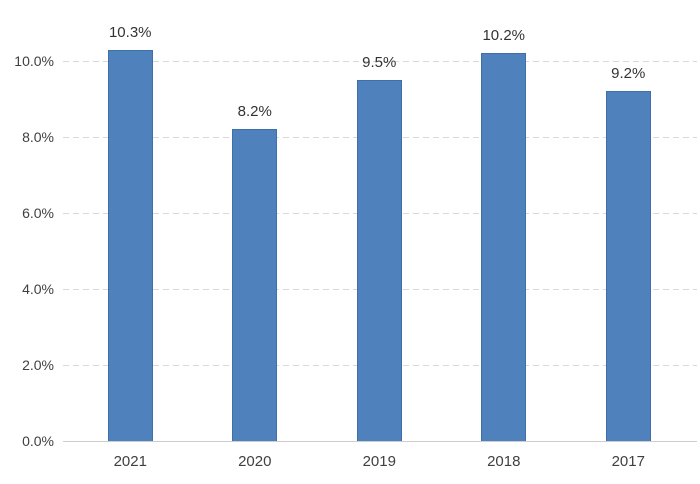 This screenshot has width=700, height=484. Describe the element at coordinates (34, 61) in the screenshot. I see `y-tick-label: 10.0%` at that location.